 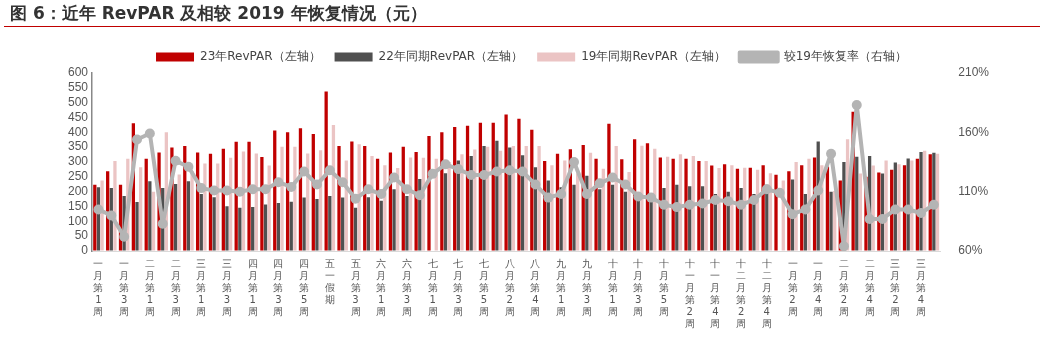 I want to click on x-tick-label: 三月第4周, so click(x=921, y=287).